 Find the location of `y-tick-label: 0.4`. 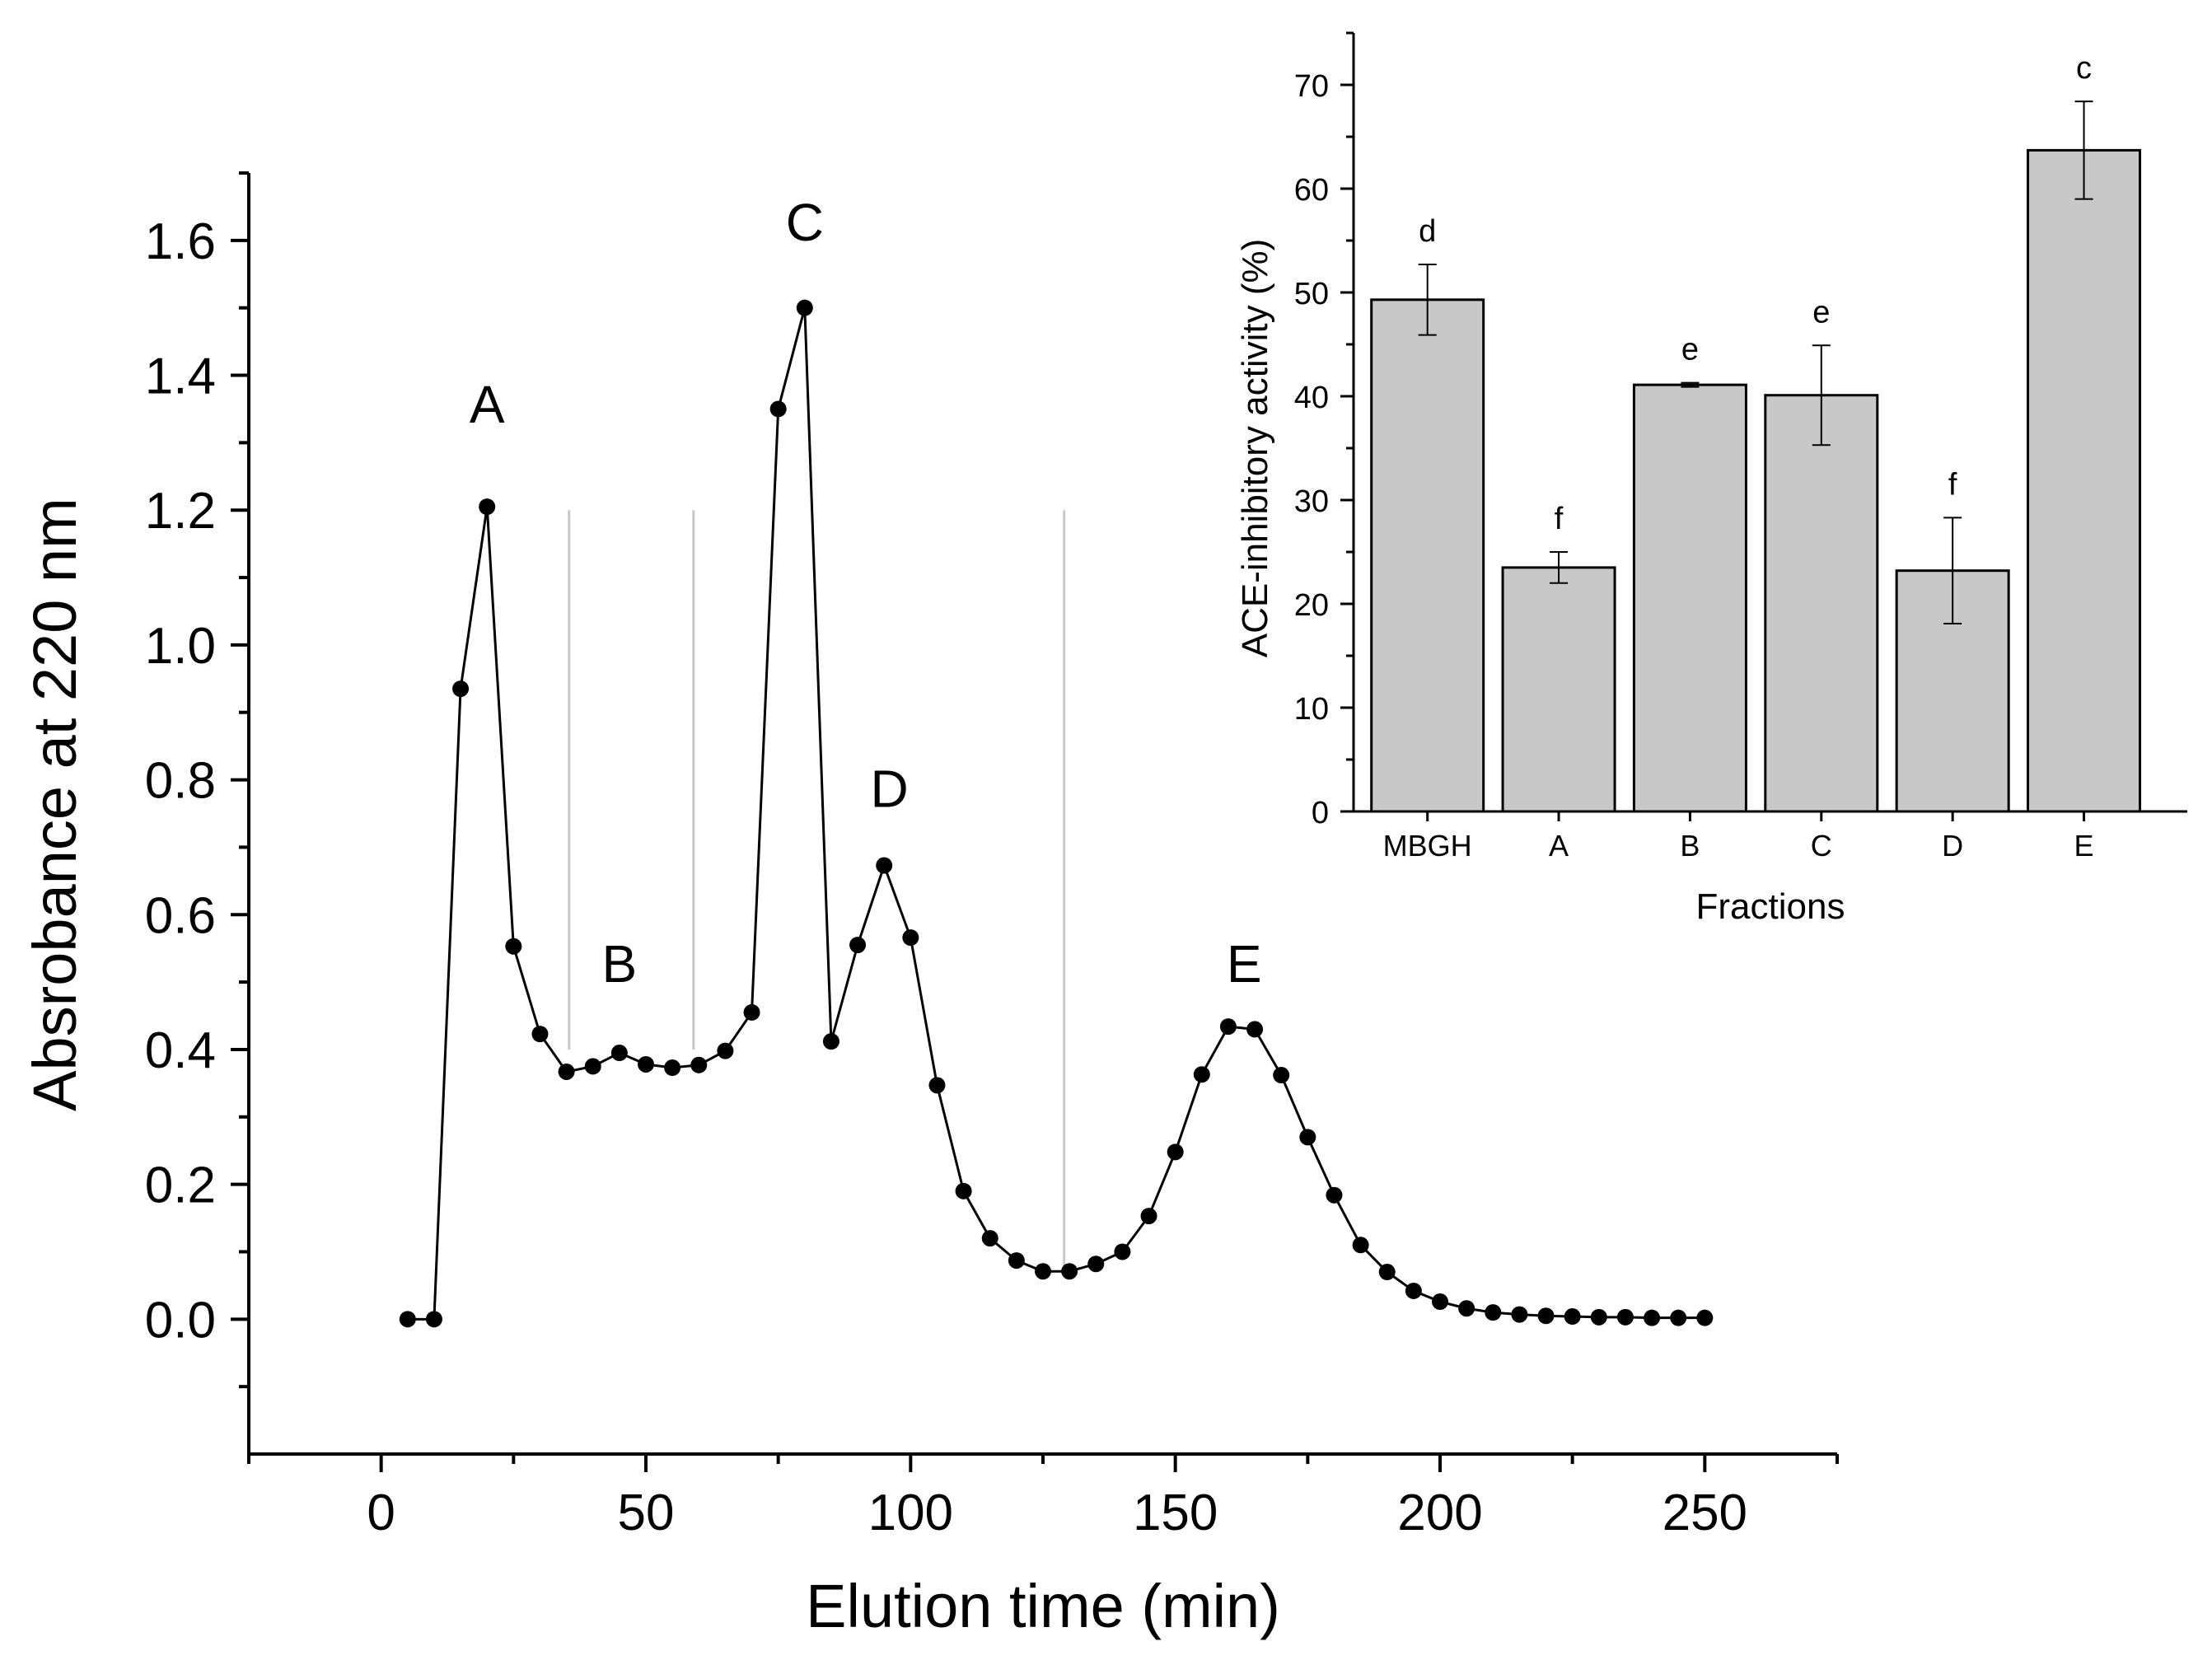

y-tick-label: 0.4 is located at coordinates (181, 1050).